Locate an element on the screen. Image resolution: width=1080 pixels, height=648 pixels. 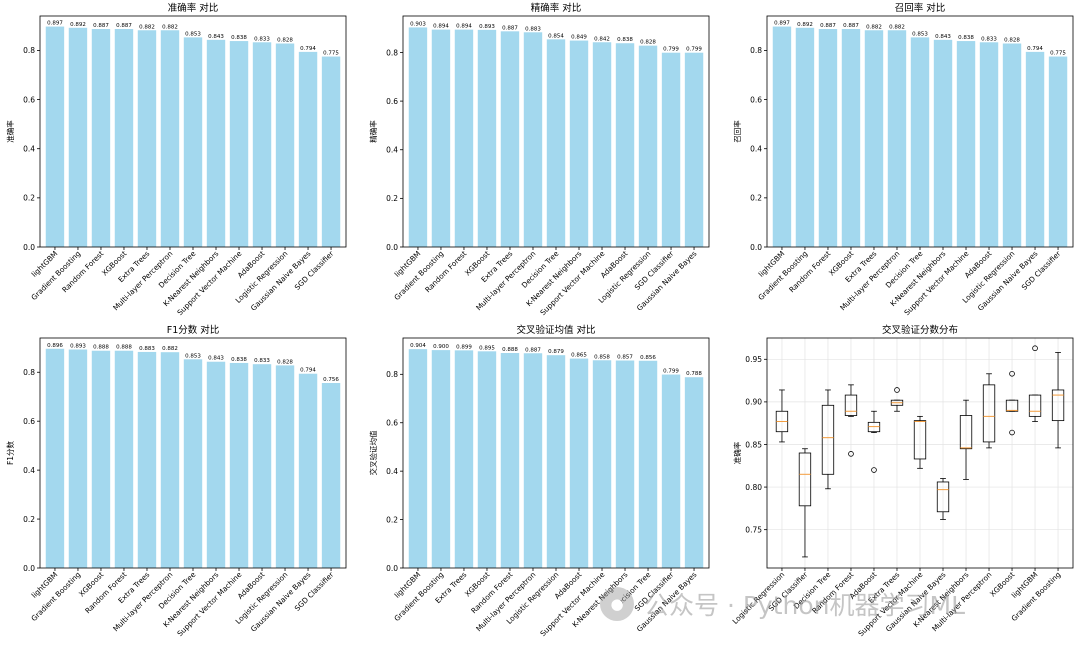
y-axis-label: 召回率 is located at coordinates (737, 131).